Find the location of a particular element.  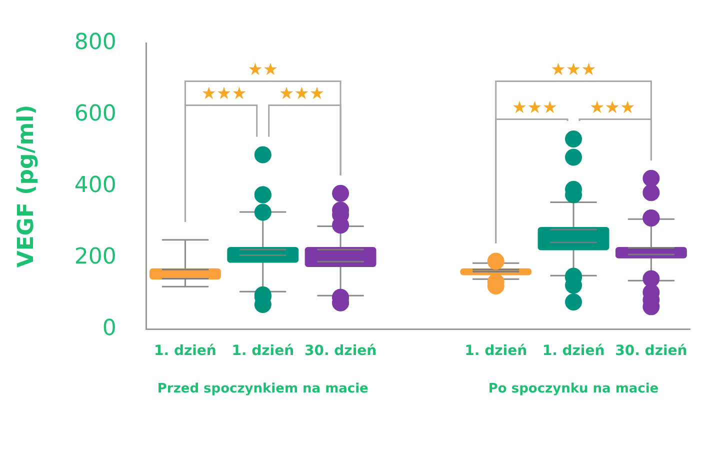

y-tick-label: 400 is located at coordinates (95, 185).